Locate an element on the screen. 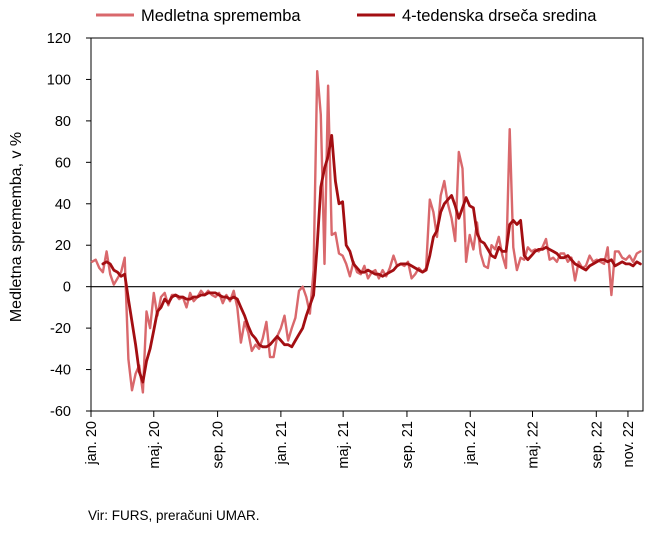 The height and width of the screenshot is (535, 653). x-tick-label: nov. 22 is located at coordinates (629, 444).